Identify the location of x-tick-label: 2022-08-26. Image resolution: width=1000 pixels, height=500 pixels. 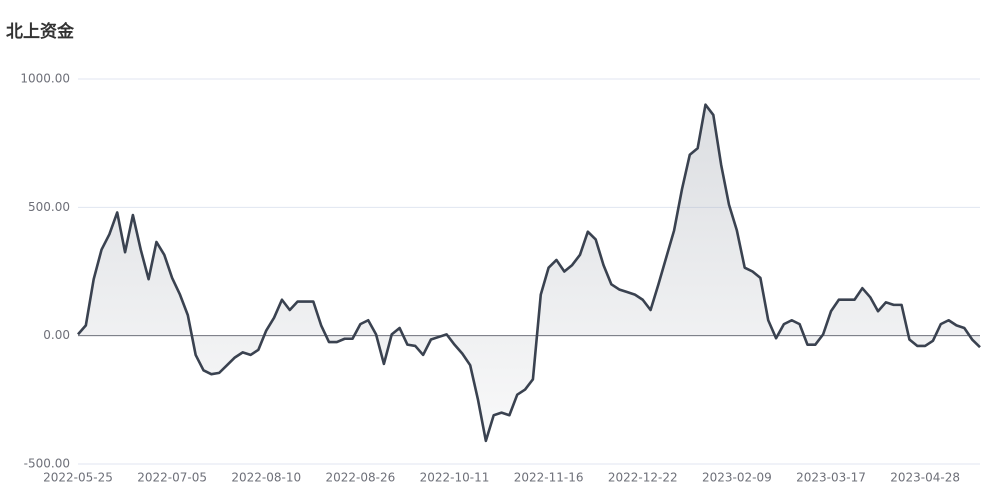
(360, 478).